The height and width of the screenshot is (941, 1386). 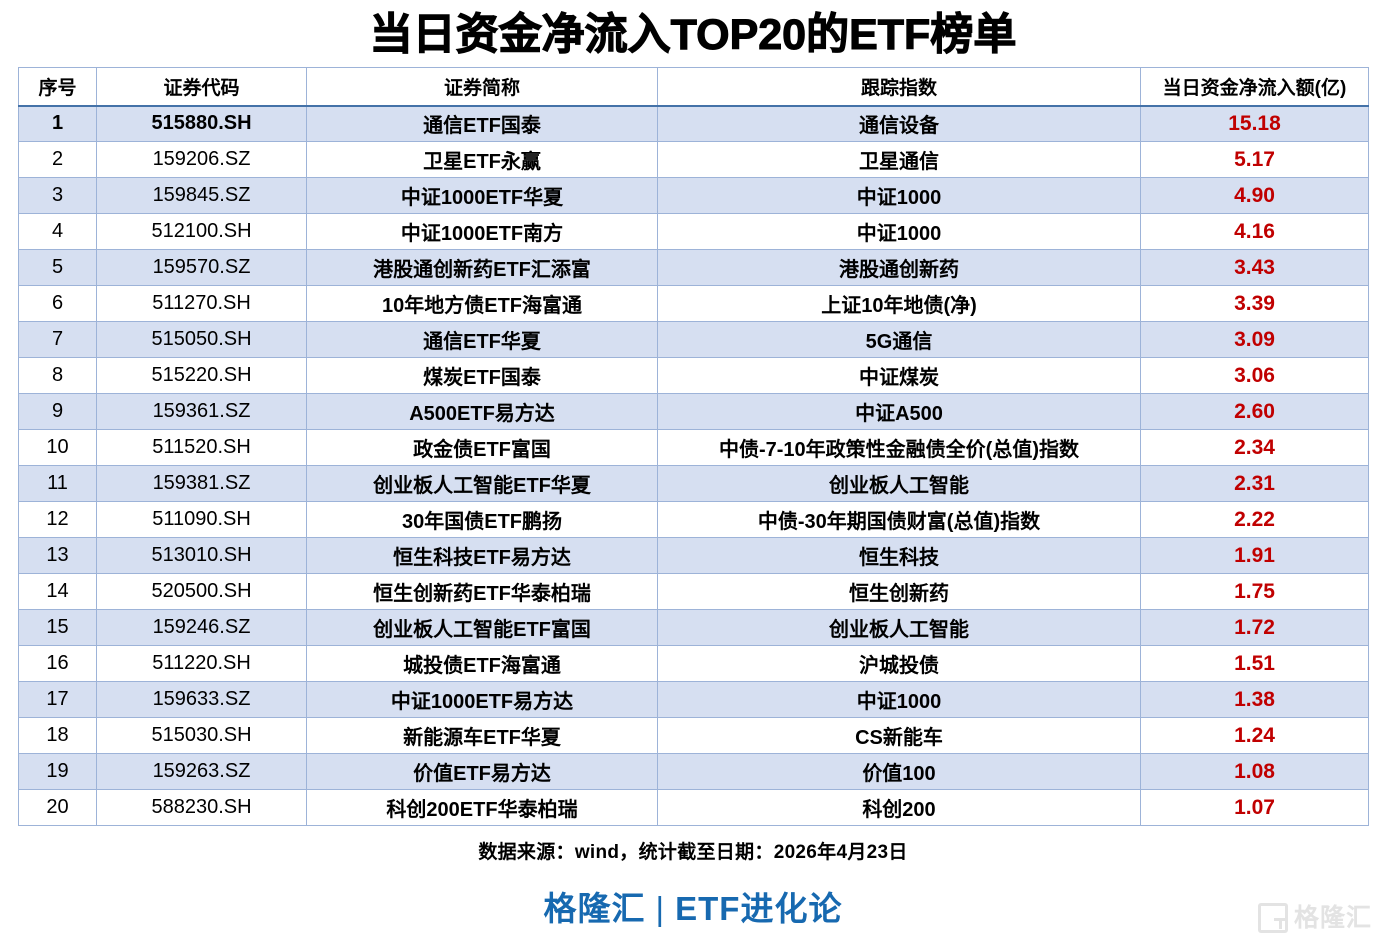 I want to click on cell-name: 通信ETF国泰, so click(x=482, y=123).